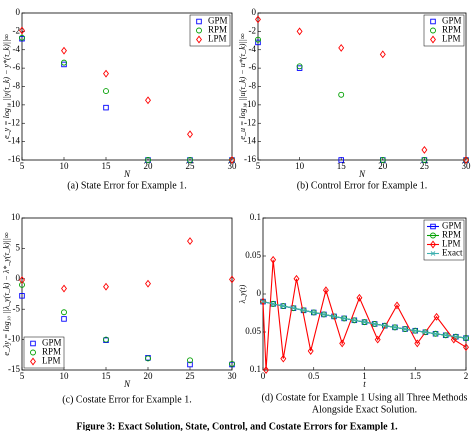 The height and width of the screenshot is (431, 474). What do you see at coordinates (364, 315) in the screenshot?
I see `series-line` at bounding box center [364, 315].